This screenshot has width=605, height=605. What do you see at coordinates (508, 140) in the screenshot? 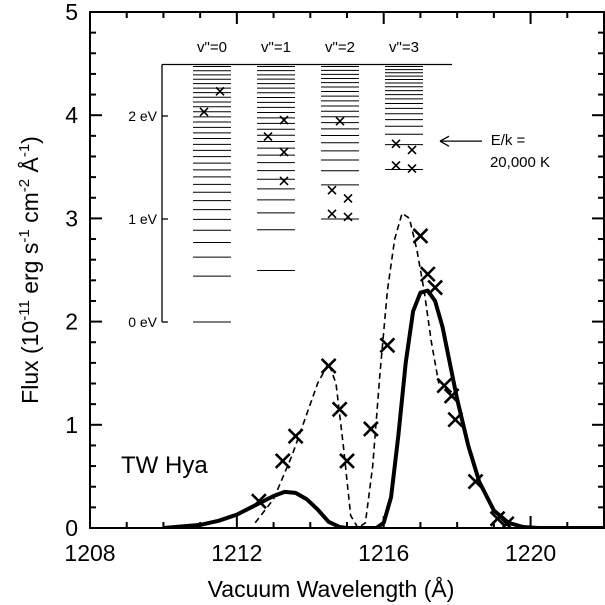
I see `energy-annotation-line1: E/k =` at bounding box center [508, 140].